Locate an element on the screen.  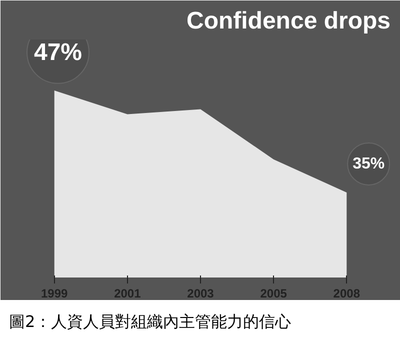
caption: 圖2：人資人員對組織內主管能力的信心 is located at coordinates (150, 322).